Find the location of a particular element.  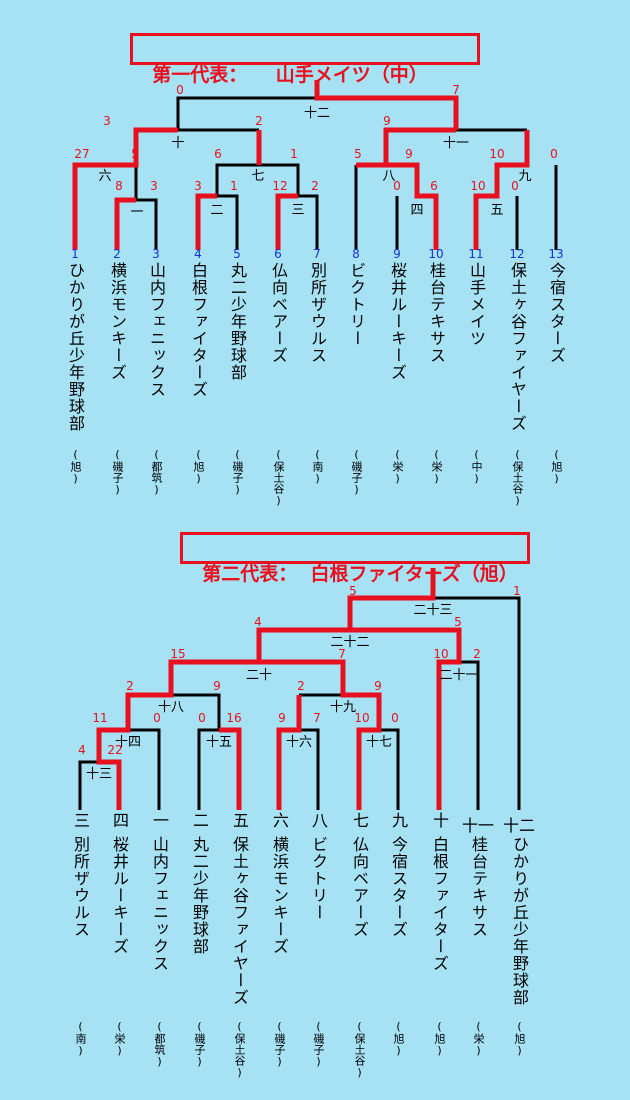

b2-entry-game: 二 is located at coordinates (199, 820).